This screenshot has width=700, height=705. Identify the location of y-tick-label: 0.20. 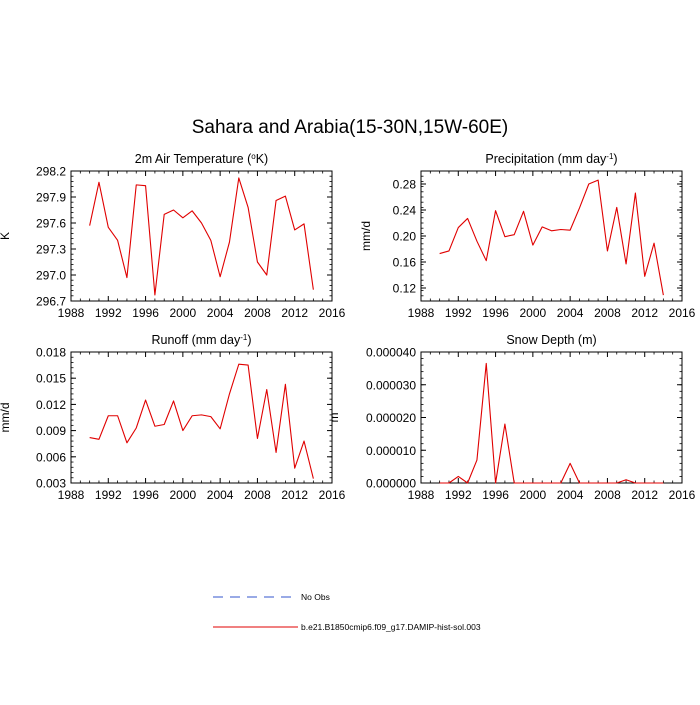
(405, 237).